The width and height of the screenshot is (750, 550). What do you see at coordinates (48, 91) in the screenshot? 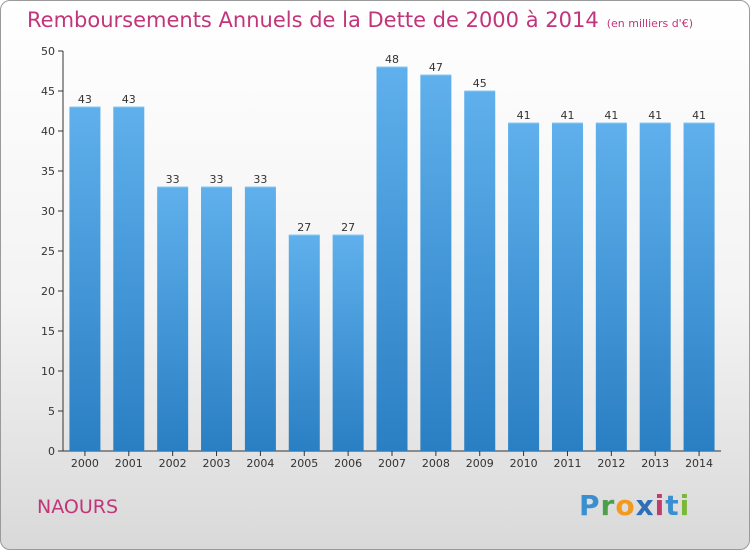
I see `y-tick-label: 45` at bounding box center [48, 91].